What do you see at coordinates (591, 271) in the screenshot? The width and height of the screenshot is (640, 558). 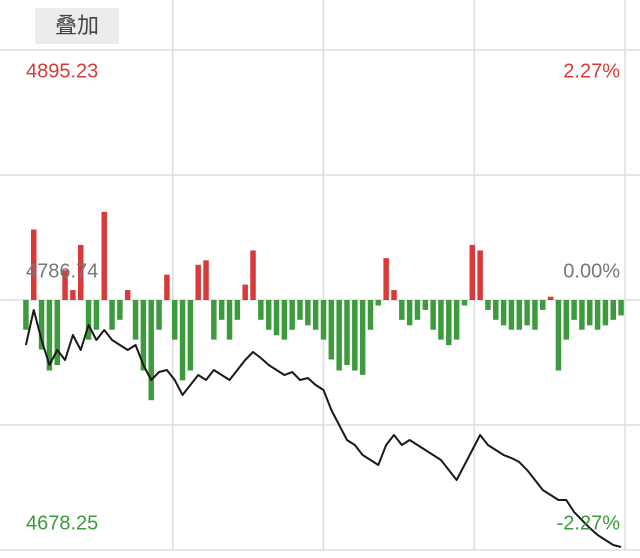 I see `y2-tick-label: 0.00%` at bounding box center [591, 271].